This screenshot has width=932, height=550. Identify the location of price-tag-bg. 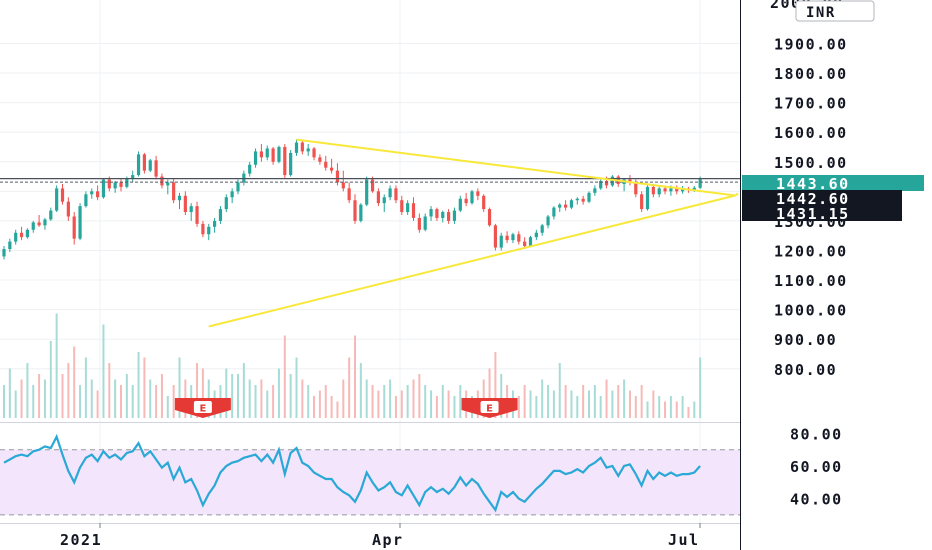
(833, 183).